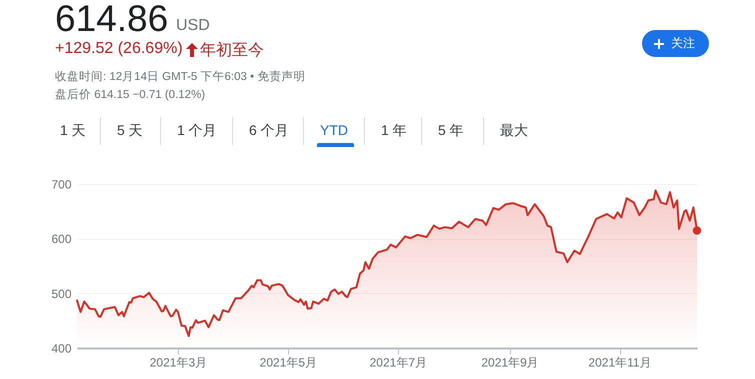 This screenshot has height=379, width=755. What do you see at coordinates (197, 131) in the screenshot?
I see `text: 1 个月` at bounding box center [197, 131].